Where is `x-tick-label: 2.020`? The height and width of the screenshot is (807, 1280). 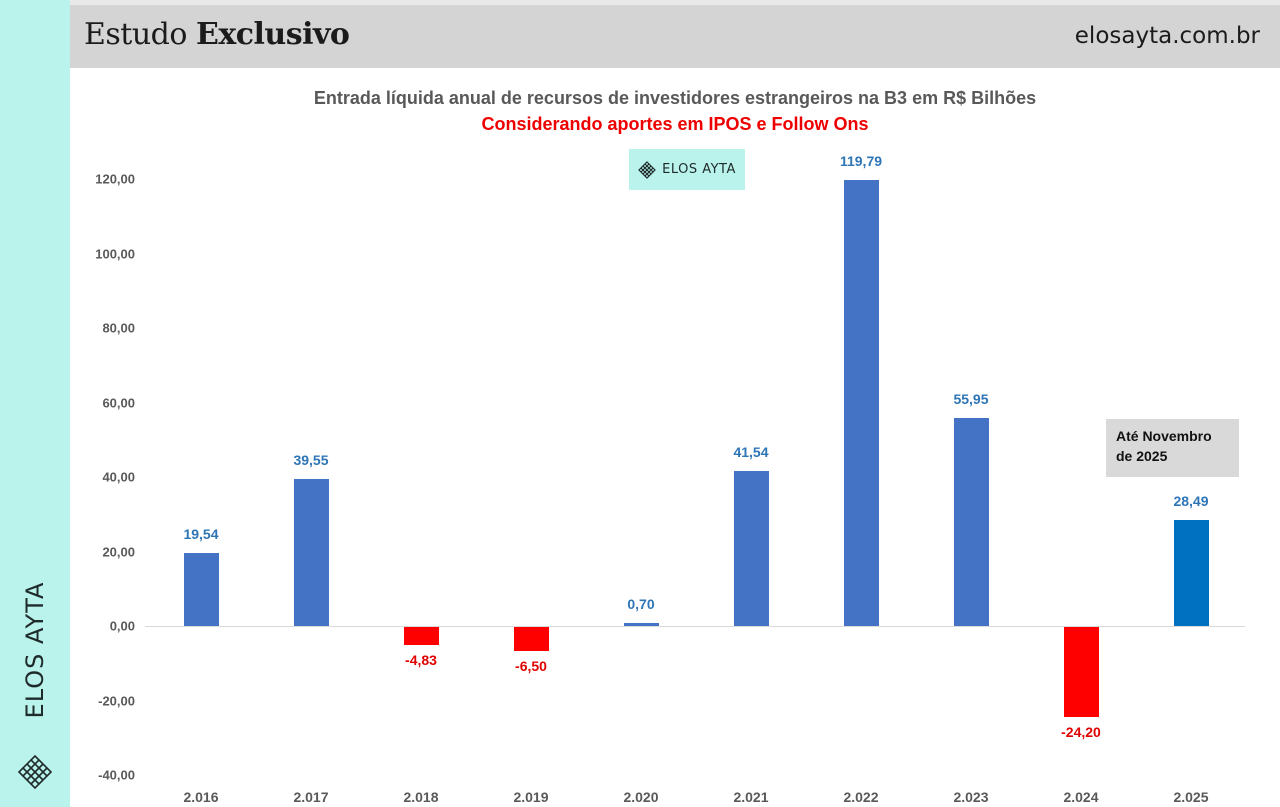 x-tick-label: 2.020 is located at coordinates (641, 797).